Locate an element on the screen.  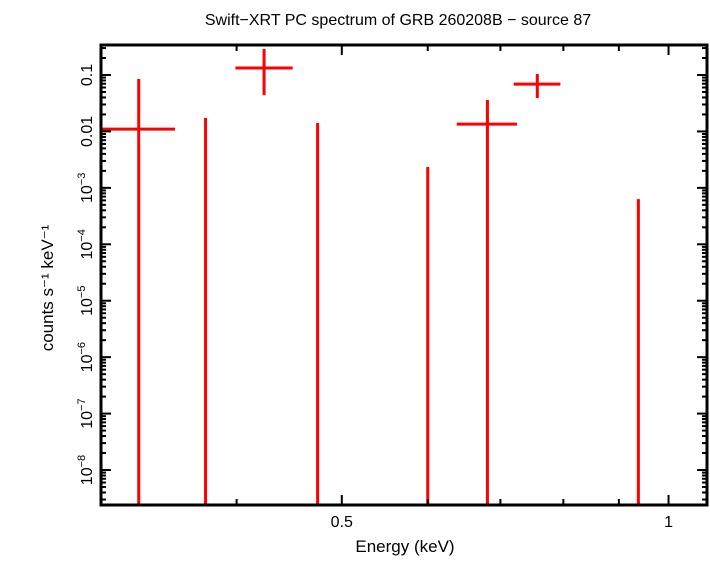
y-tick-label: 10−4 is located at coordinates (86, 244).